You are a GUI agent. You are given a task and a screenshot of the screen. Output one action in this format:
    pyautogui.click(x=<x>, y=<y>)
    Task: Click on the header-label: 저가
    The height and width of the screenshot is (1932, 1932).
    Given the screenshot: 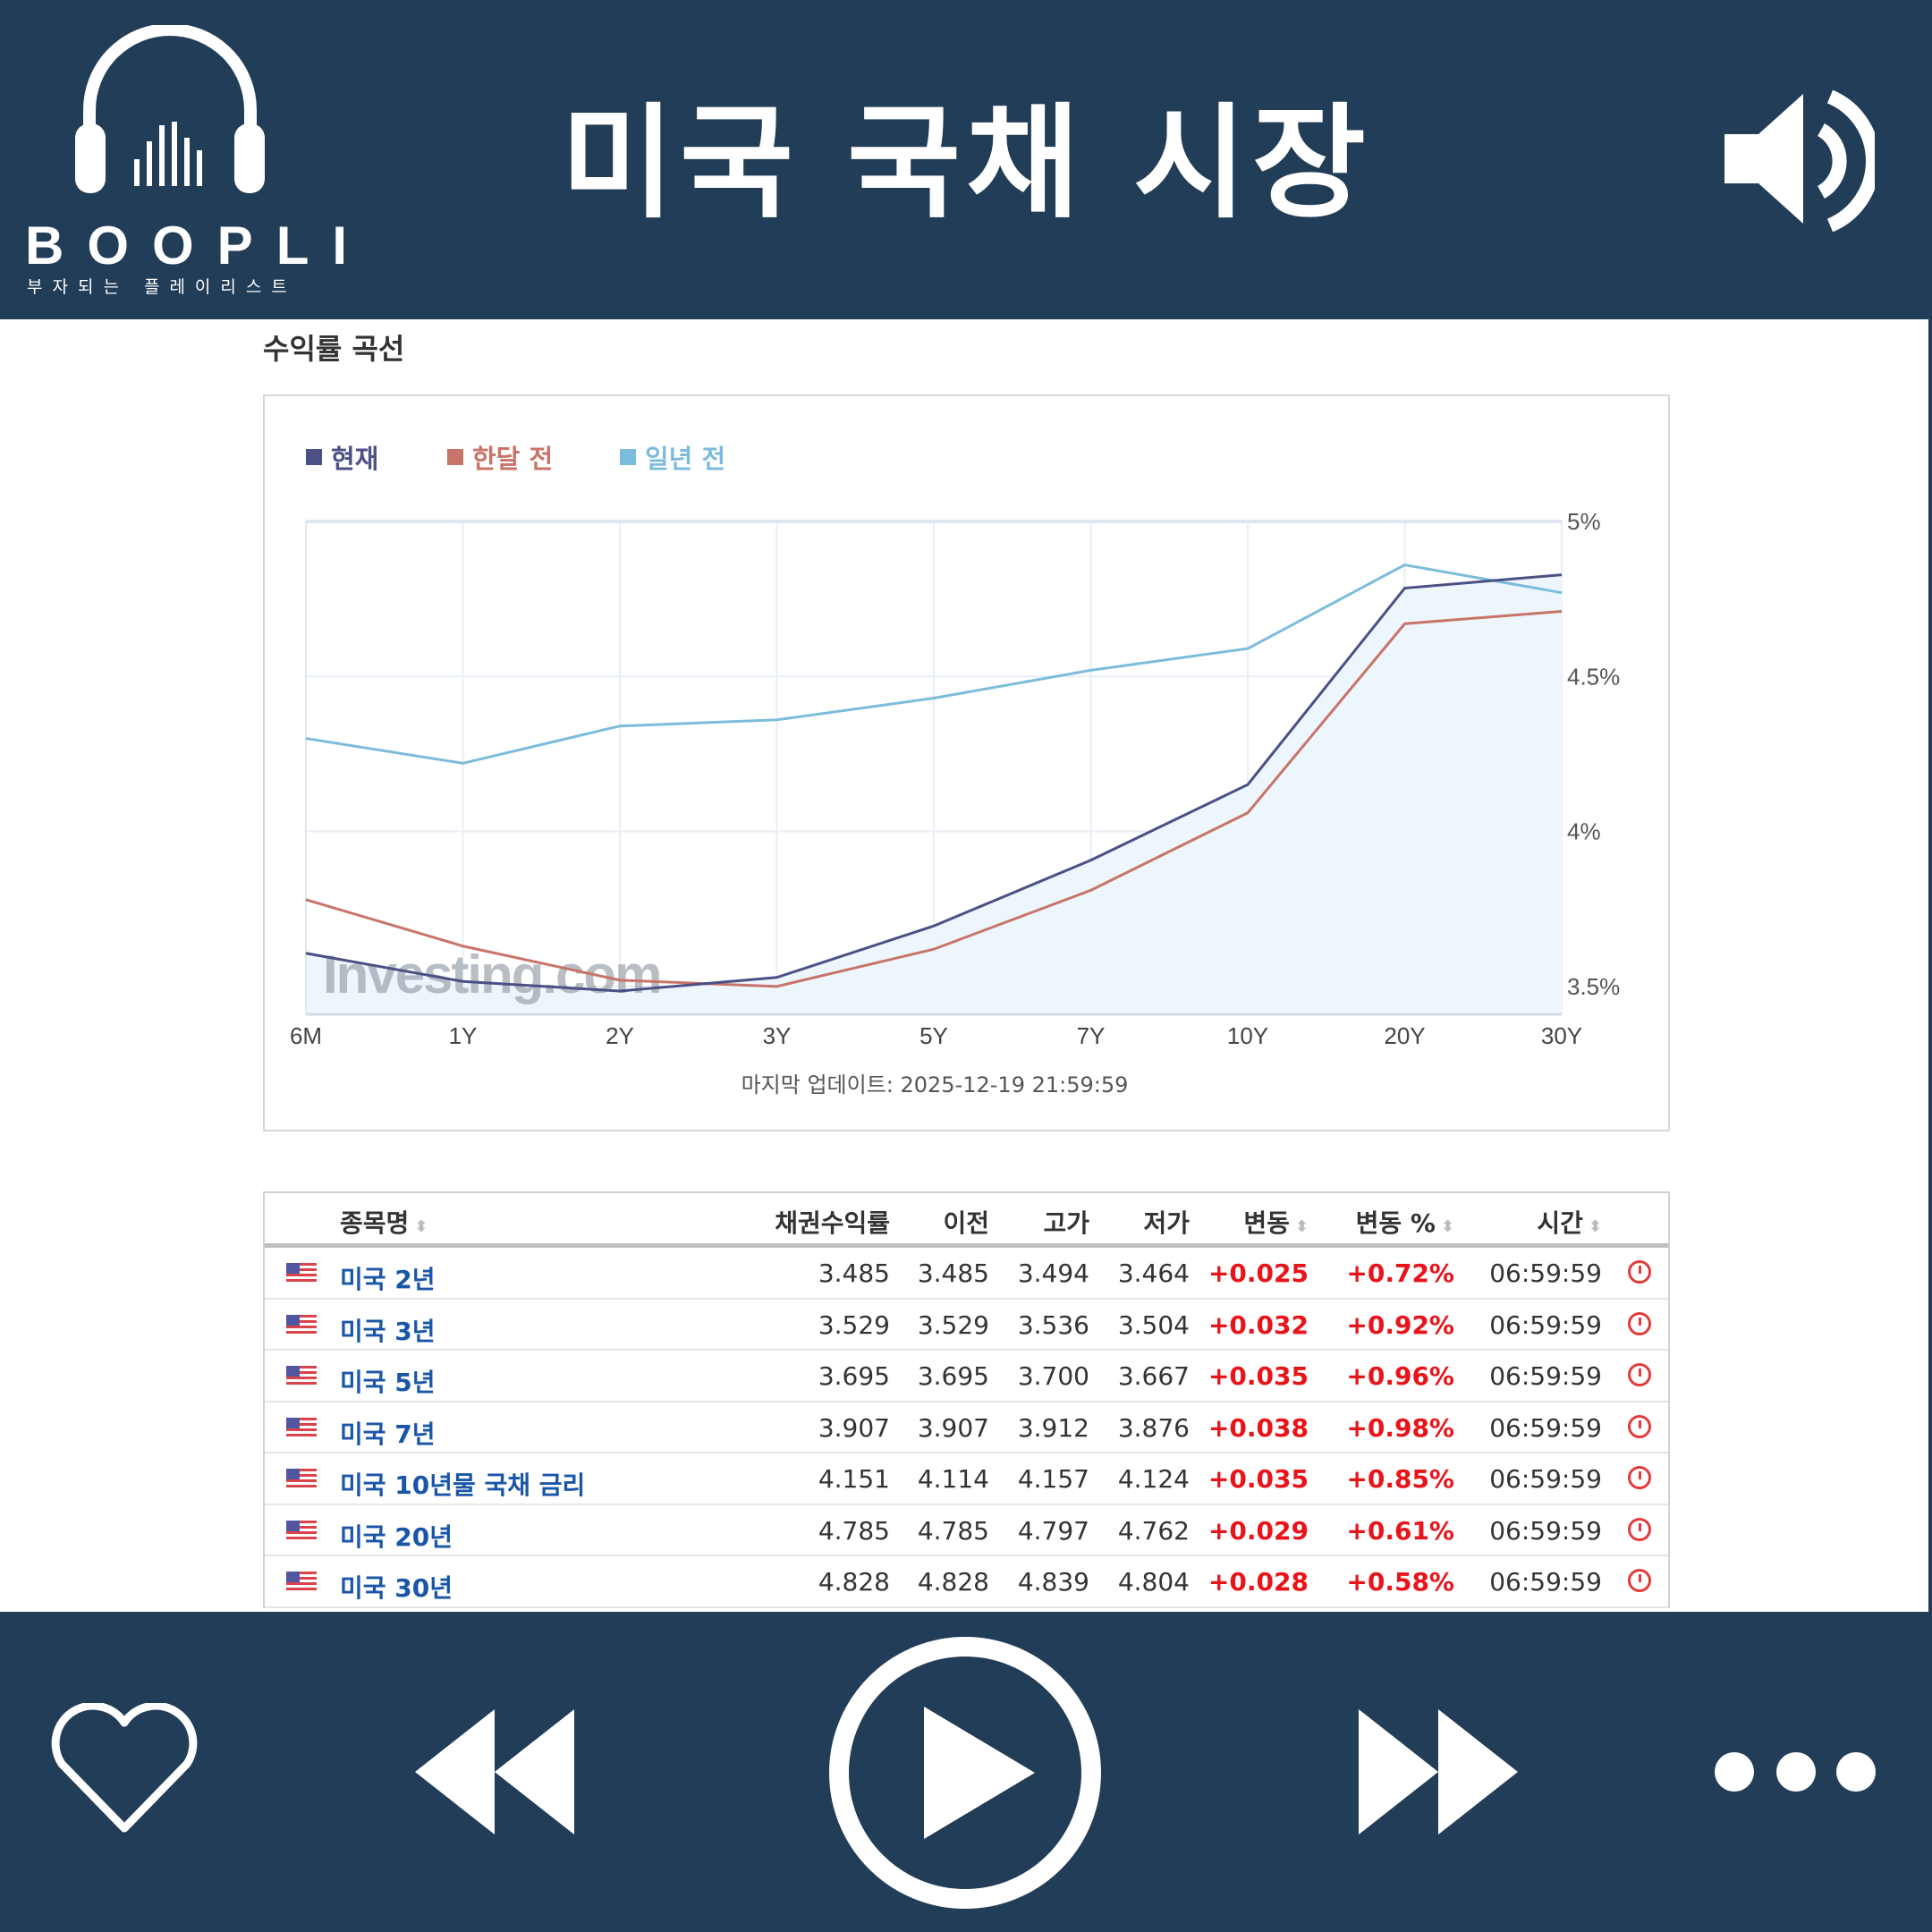 What is the action you would take?
    pyautogui.click(x=1166, y=1223)
    